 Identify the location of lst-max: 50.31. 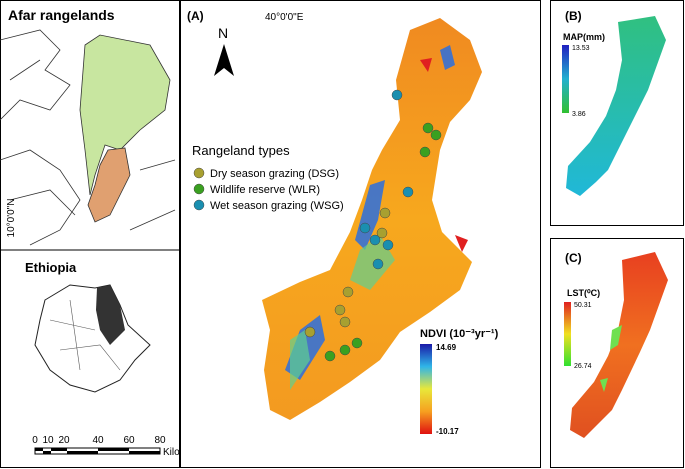
(583, 305).